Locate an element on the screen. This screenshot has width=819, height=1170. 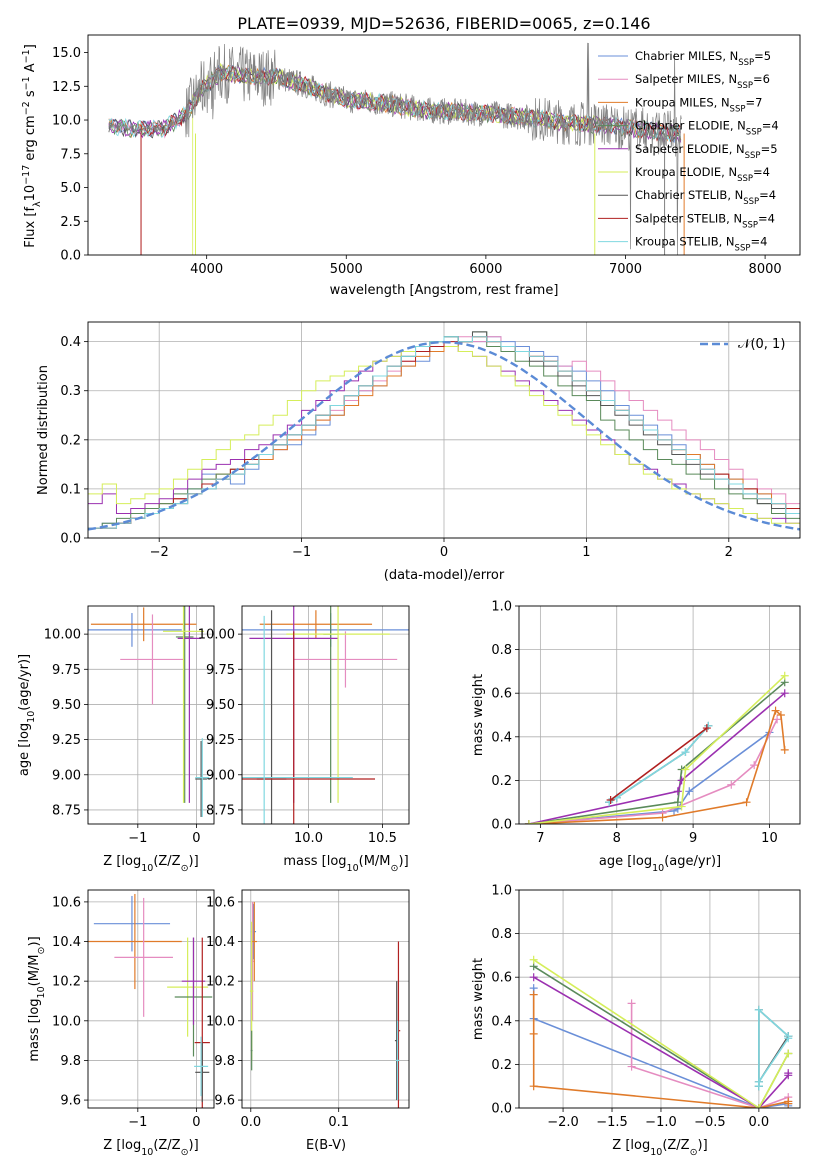
x-axis-label: E(B-V) is located at coordinates (326, 1145).